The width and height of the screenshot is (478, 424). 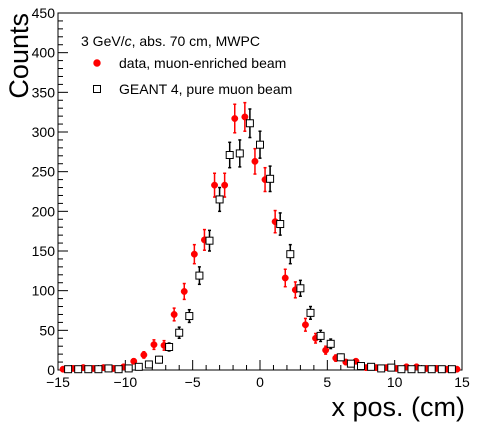 What do you see at coordinates (327, 382) in the screenshot?
I see `x-tick-label: 5` at bounding box center [327, 382].